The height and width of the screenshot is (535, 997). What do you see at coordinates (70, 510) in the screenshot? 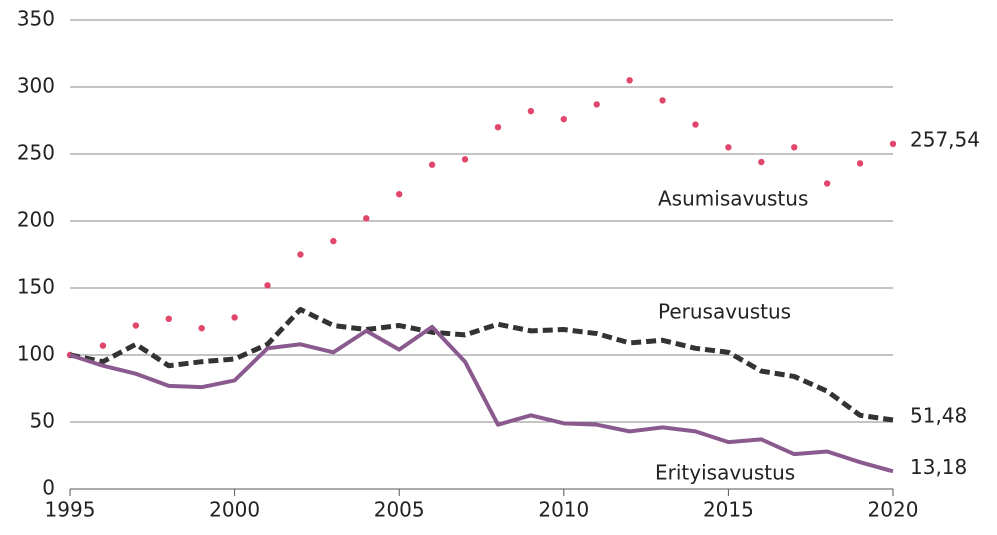
I see `x-tick-label: 1995` at bounding box center [70, 510].